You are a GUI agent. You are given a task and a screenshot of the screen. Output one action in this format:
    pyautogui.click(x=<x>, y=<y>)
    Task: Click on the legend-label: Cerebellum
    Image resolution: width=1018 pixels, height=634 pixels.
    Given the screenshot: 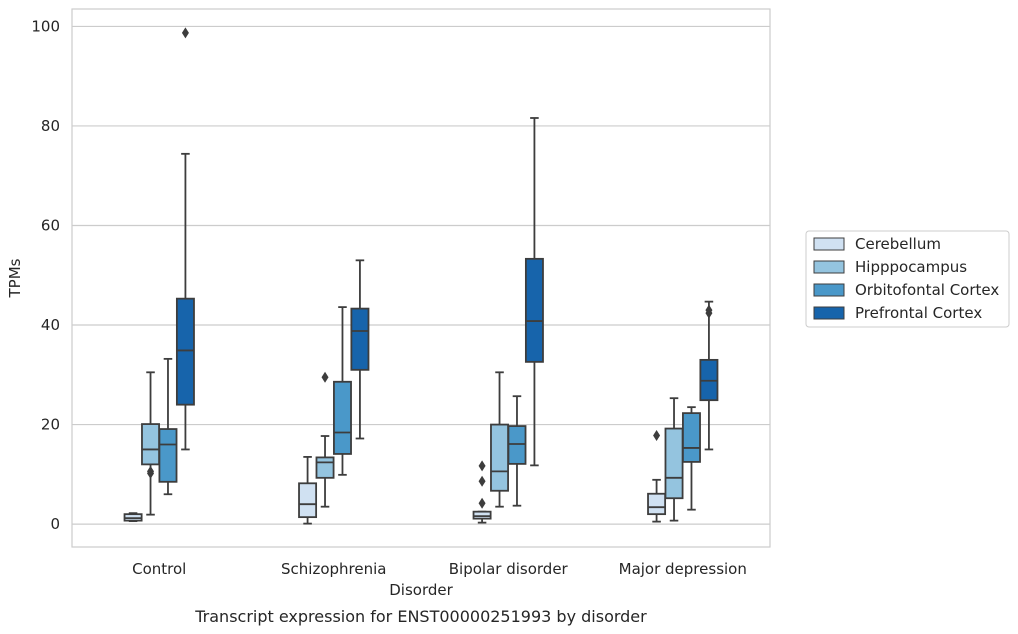 What is the action you would take?
    pyautogui.click(x=898, y=244)
    